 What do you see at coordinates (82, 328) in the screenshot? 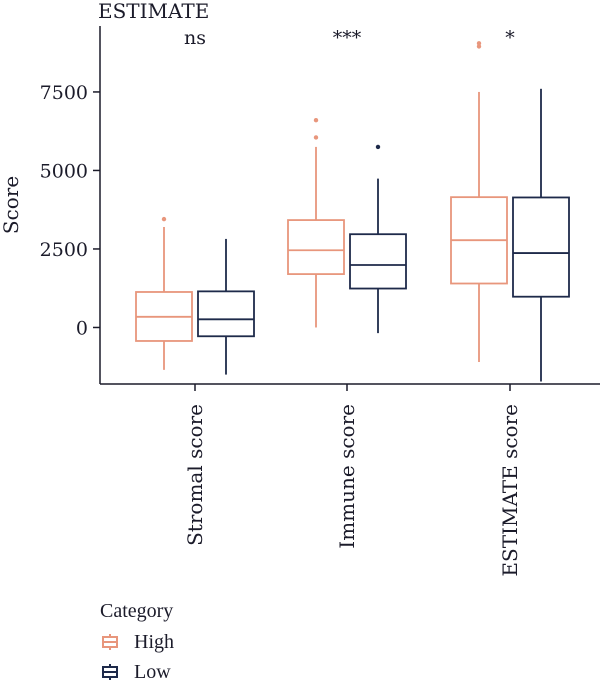
I see `y-tick-label: 0` at bounding box center [82, 328].